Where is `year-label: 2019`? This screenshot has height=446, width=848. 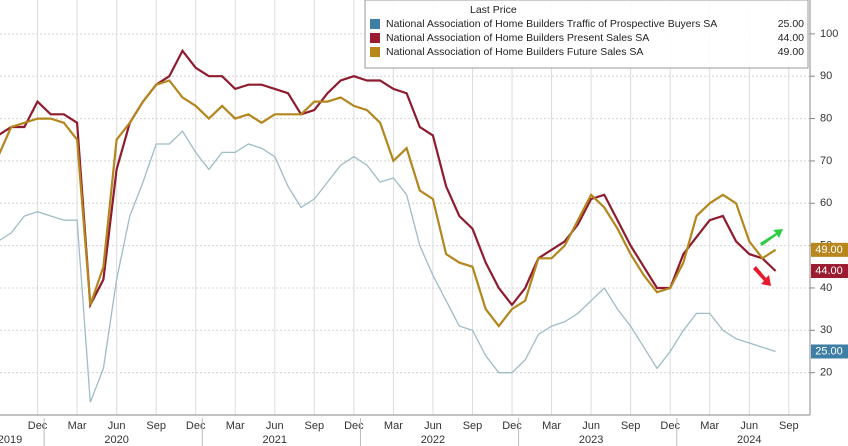
year-label: 2019 is located at coordinates (11, 440).